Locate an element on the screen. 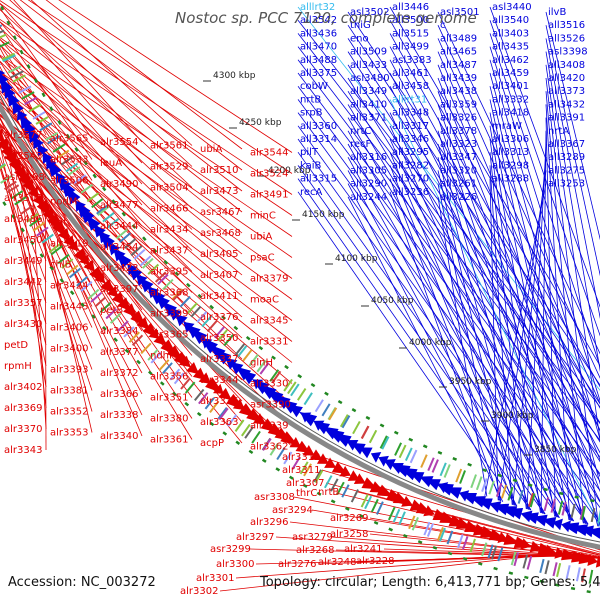 This screenshot has height=600, width=600. gene-label: all3500 is located at coordinates (410, 20).